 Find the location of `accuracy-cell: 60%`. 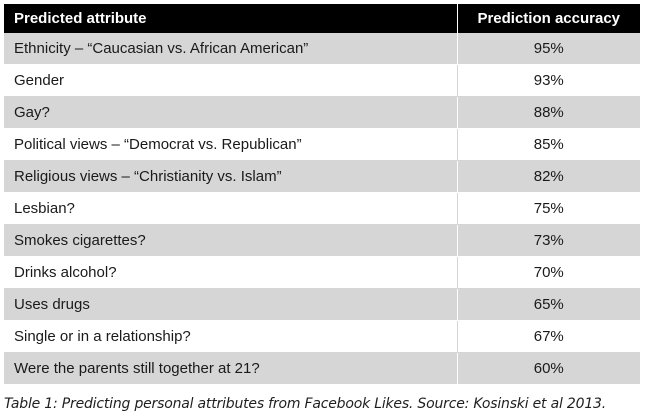

accuracy-cell: 60% is located at coordinates (548, 368).